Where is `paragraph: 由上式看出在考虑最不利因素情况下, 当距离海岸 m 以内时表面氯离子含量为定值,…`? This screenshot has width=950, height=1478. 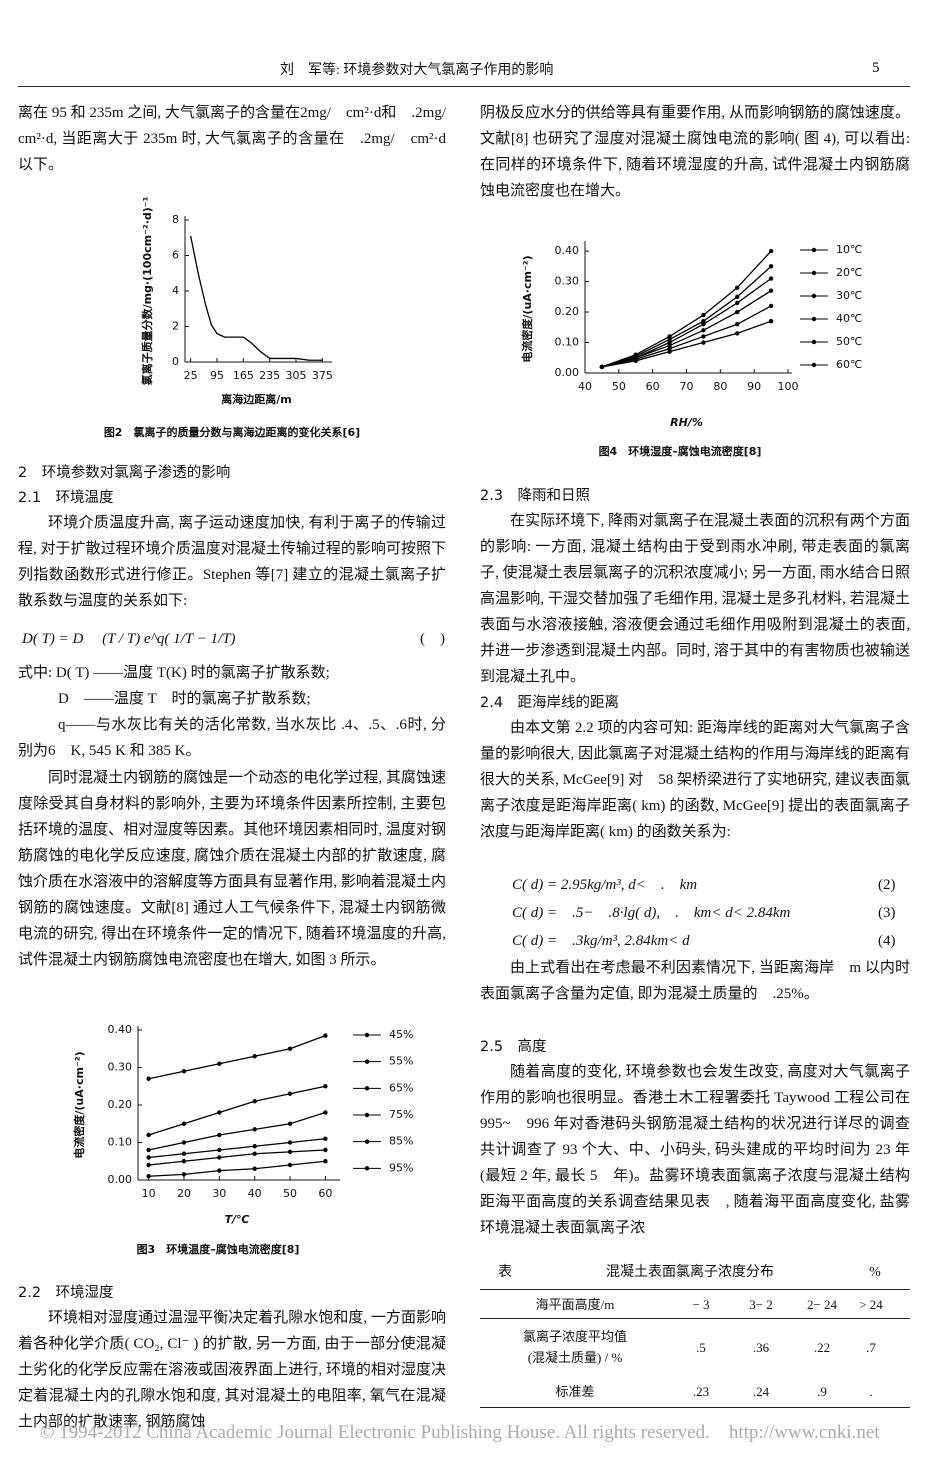 paragraph: 由上式看出在考虑最不利因素情况下, 当距离海岸 m 以内时表面氯离子含量为定值,… is located at coordinates (695, 981).